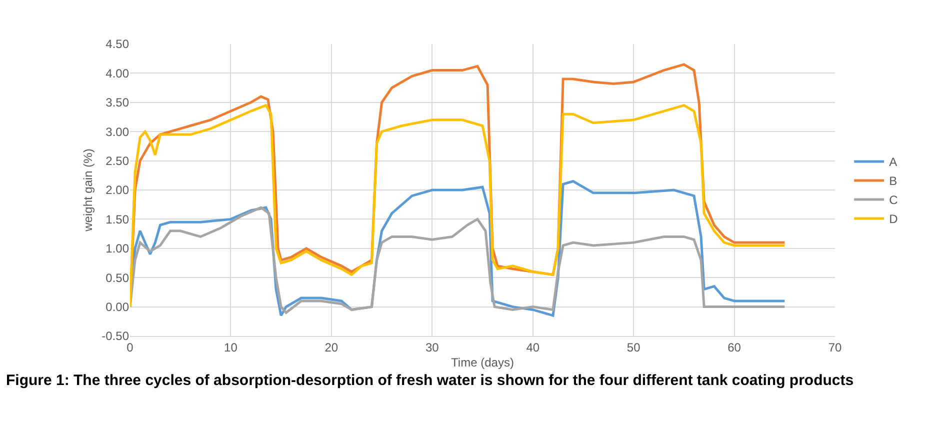  What do you see at coordinates (118, 190) in the screenshot?
I see `y-tick-label: 2.00` at bounding box center [118, 190].